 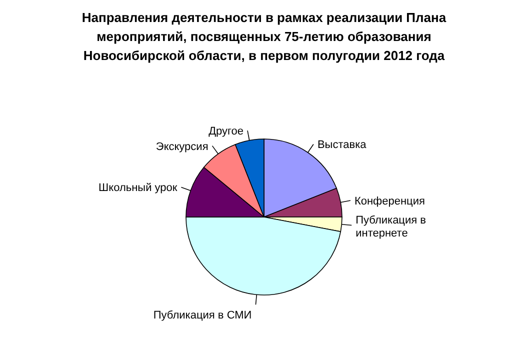 I want to click on slice-label: Конференция, so click(x=389, y=202).